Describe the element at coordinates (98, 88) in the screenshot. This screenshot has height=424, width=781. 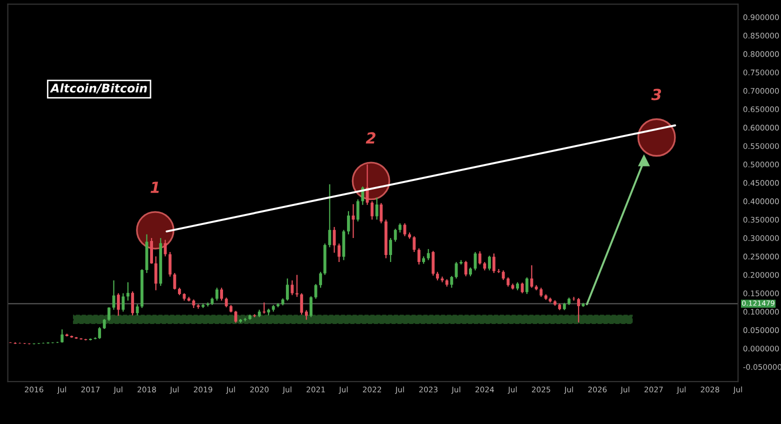
I see `text: Altcoin/Bitcoin` at that location.